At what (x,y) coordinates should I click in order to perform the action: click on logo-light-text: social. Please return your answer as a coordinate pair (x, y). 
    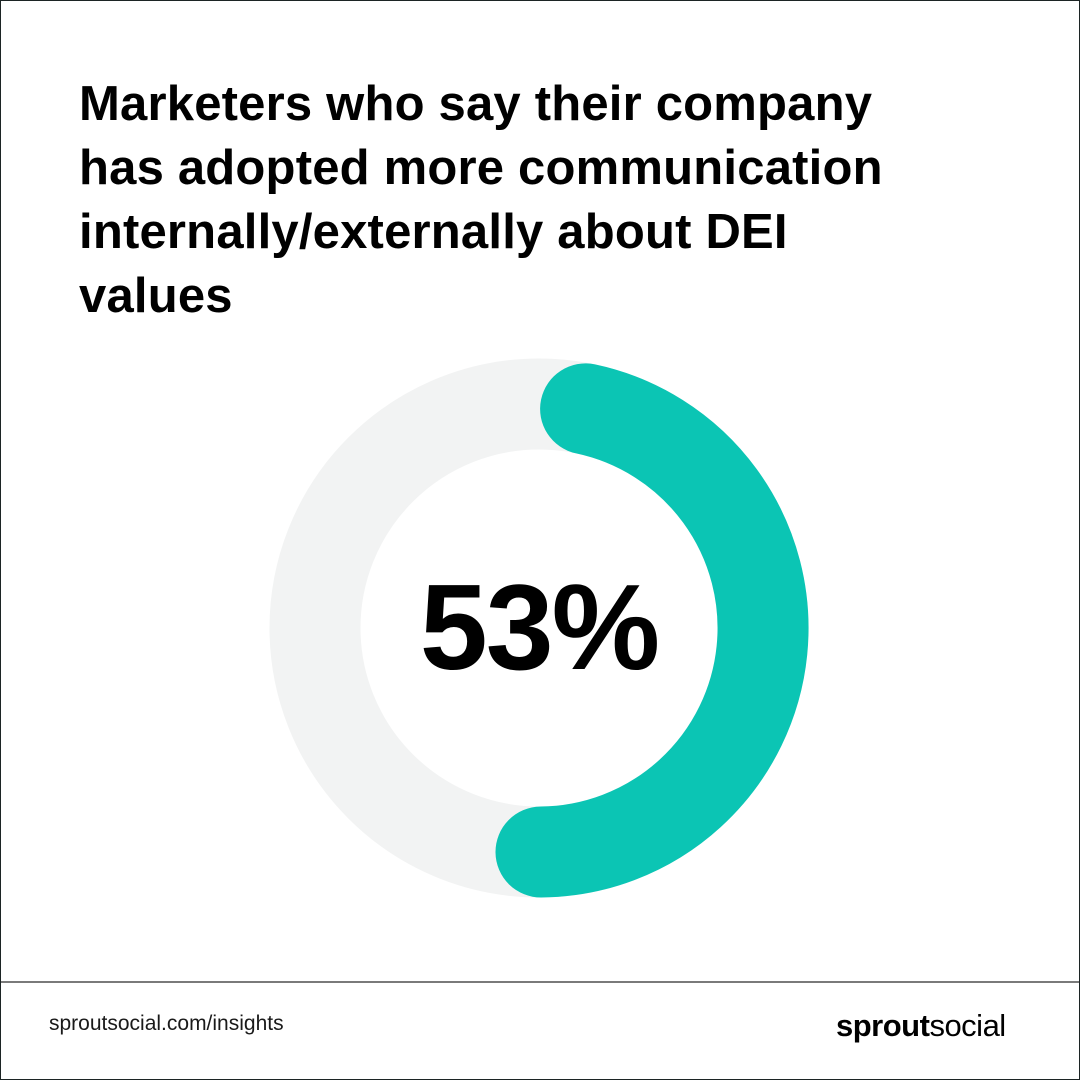
    Looking at the image, I should click on (967, 1025).